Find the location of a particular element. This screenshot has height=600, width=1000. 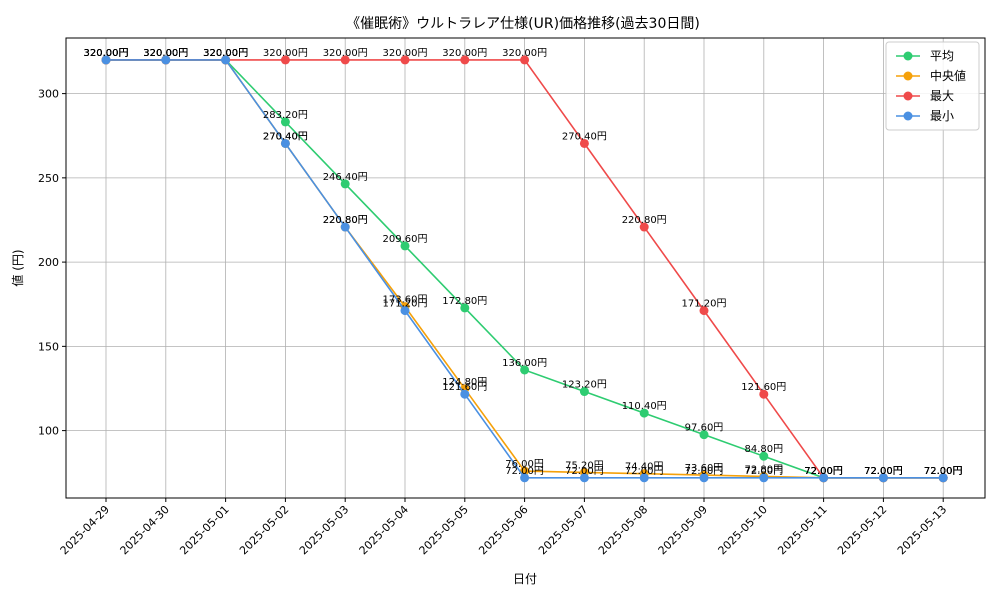

legend-label: 最大 is located at coordinates (942, 96).